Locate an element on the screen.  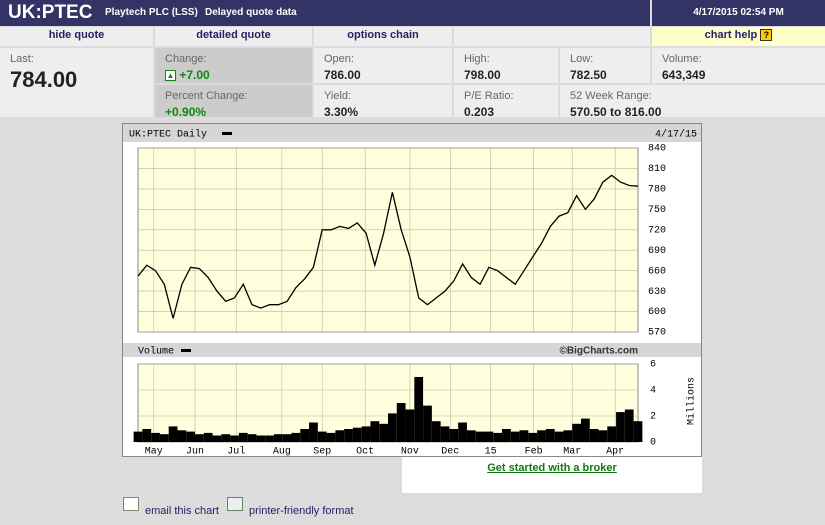
chart-title: UK:PTEC Daily is located at coordinates (168, 135).